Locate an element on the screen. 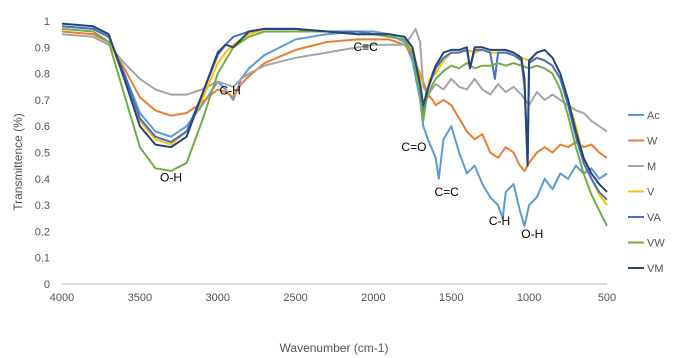 The height and width of the screenshot is (358, 691). band-annotation: C=O is located at coordinates (413, 147).